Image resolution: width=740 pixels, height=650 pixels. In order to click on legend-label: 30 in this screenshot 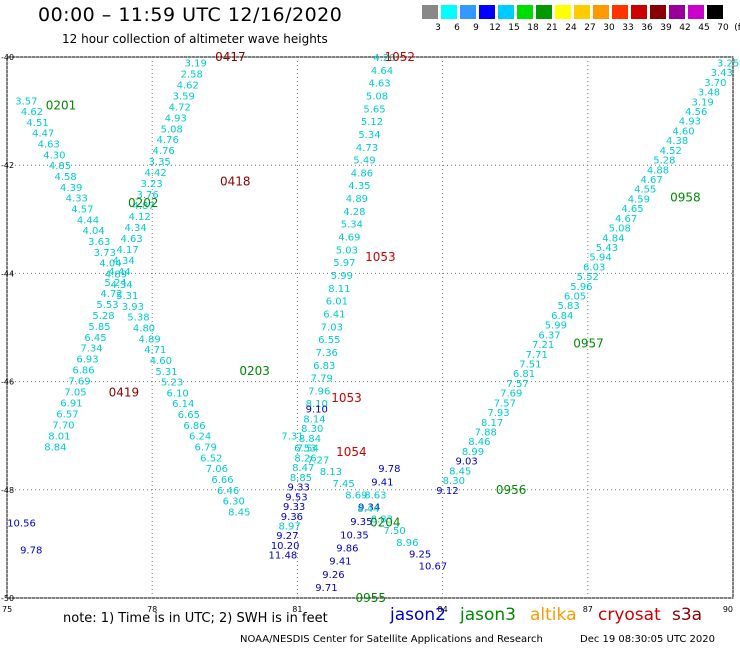, I will do `click(609, 28)`.